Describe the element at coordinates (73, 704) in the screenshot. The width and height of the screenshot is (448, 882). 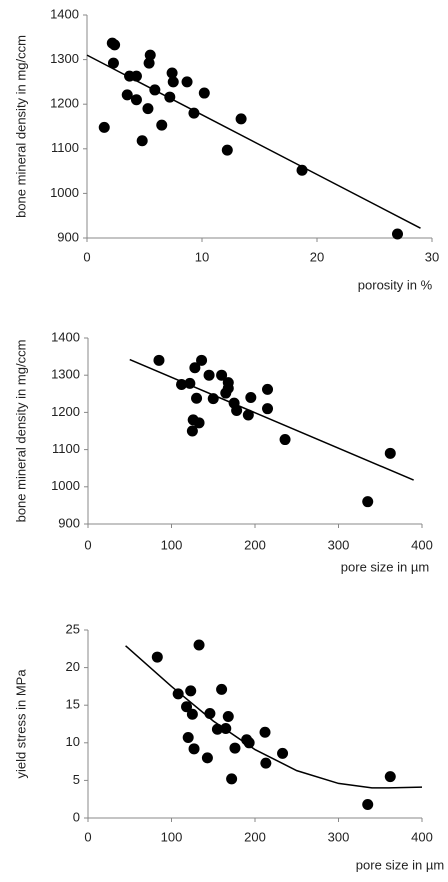
I see `y-tick-label: 15` at that location.